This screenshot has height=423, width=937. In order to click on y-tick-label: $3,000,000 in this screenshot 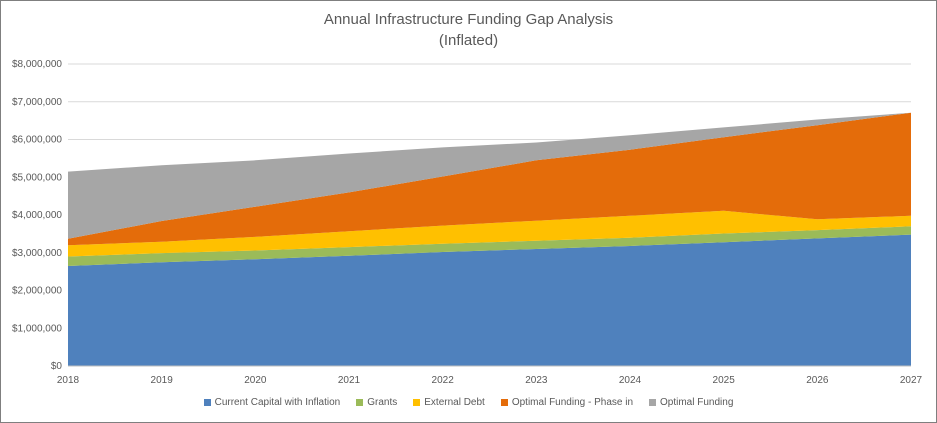, I will do `click(37, 253)`.